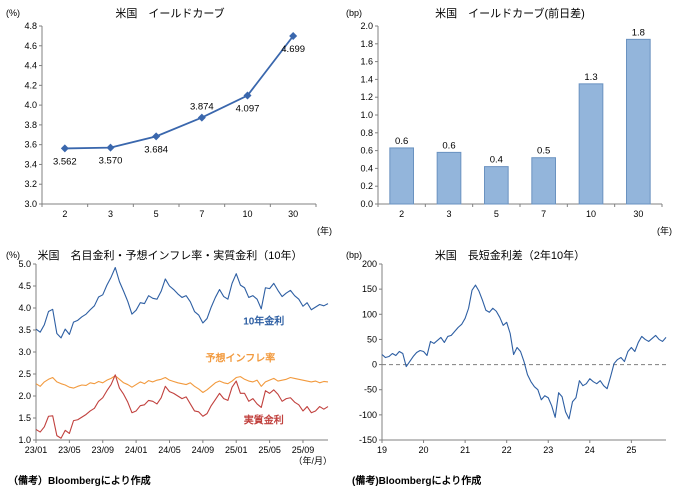  What do you see at coordinates (366, 79) in the screenshot?
I see `svg-text: 1.4` at bounding box center [366, 79].